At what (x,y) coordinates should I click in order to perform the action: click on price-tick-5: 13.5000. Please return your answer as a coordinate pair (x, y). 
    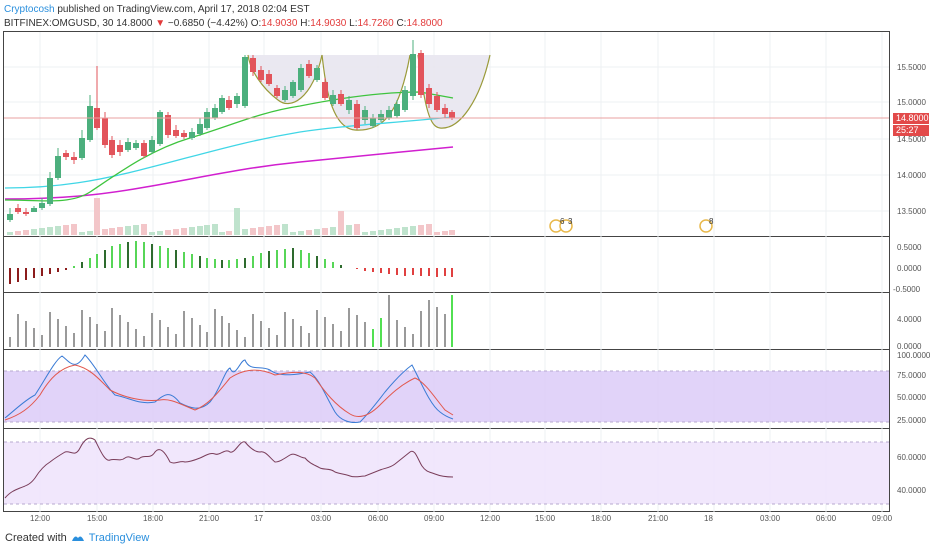
    Looking at the image, I should click on (911, 211).